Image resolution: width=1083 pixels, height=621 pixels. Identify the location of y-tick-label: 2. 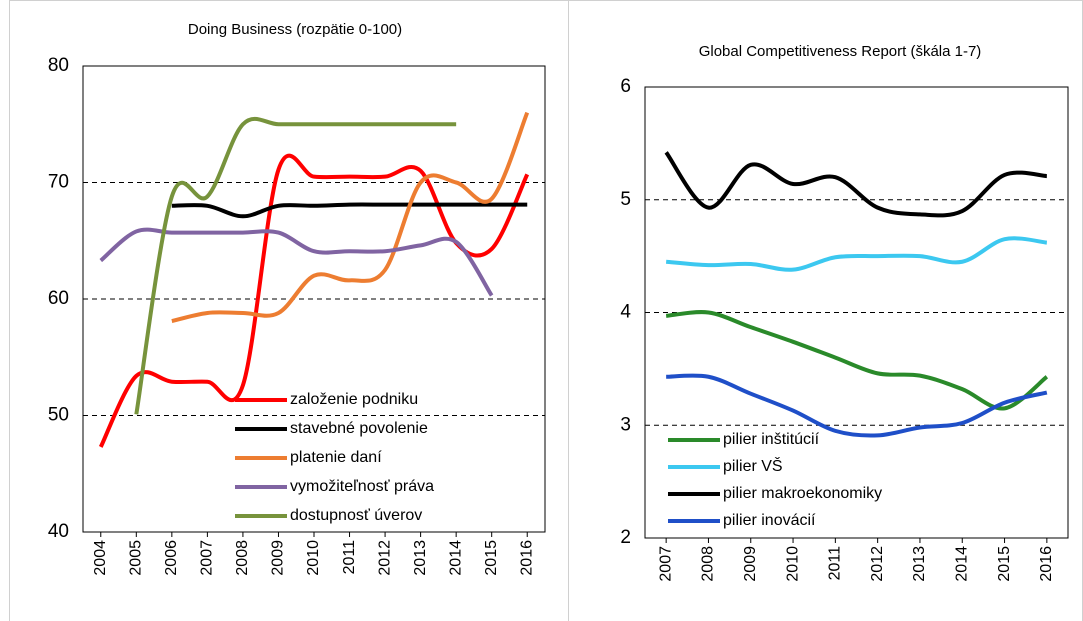
(625, 537).